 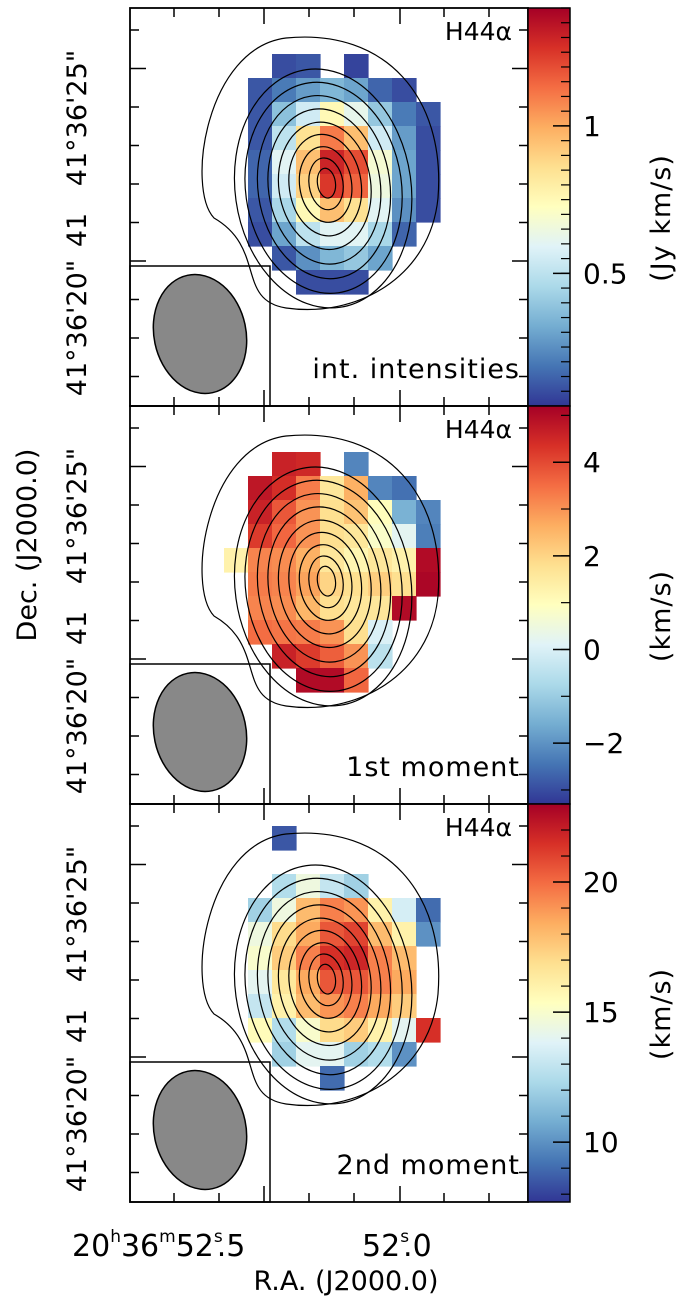 What do you see at coordinates (200, 732) in the screenshot?
I see `beam-ellipse` at bounding box center [200, 732].